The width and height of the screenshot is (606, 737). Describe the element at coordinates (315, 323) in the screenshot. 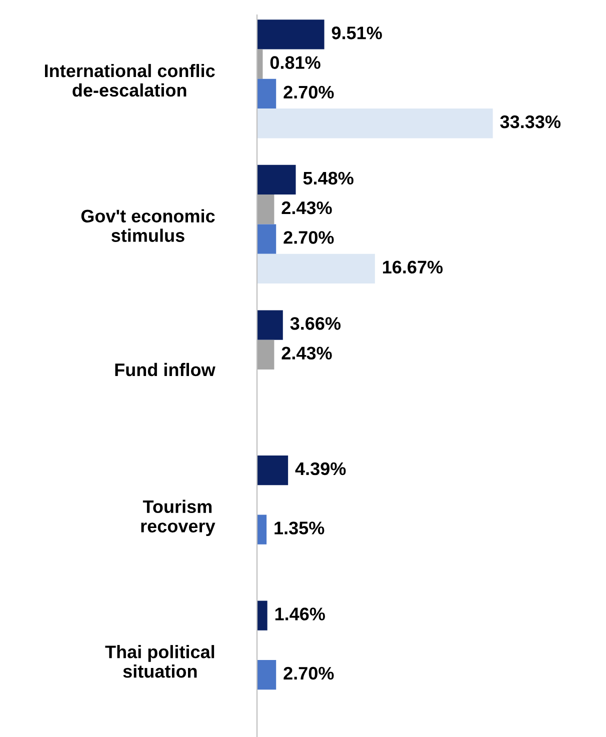

I see `data-label: 3.66%` at that location.